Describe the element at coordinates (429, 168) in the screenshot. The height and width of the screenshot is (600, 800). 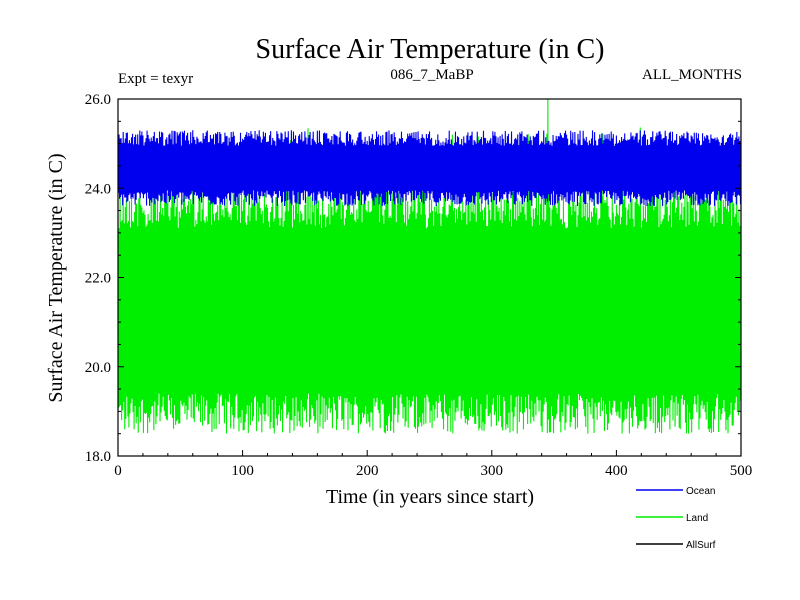
I see `series-line-ocean` at that location.